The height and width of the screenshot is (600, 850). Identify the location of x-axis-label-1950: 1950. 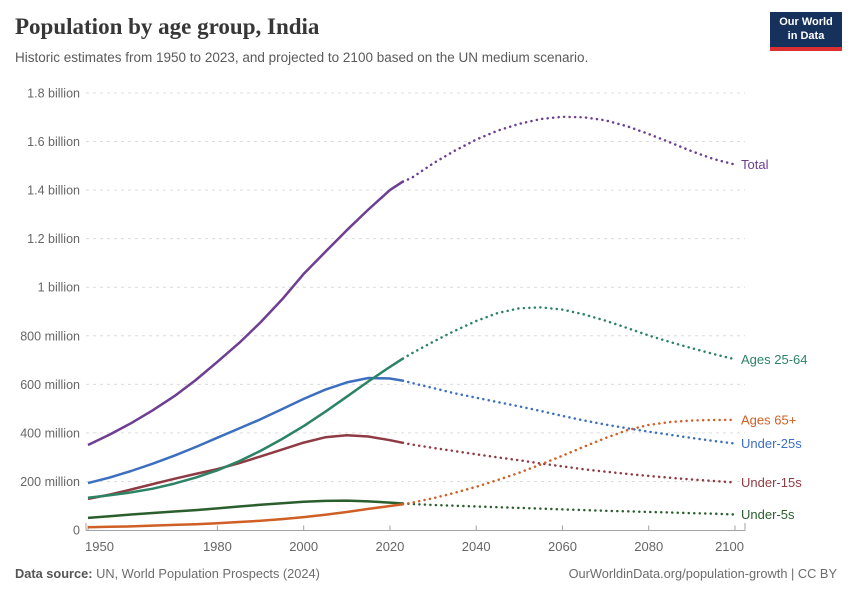
(99, 546).